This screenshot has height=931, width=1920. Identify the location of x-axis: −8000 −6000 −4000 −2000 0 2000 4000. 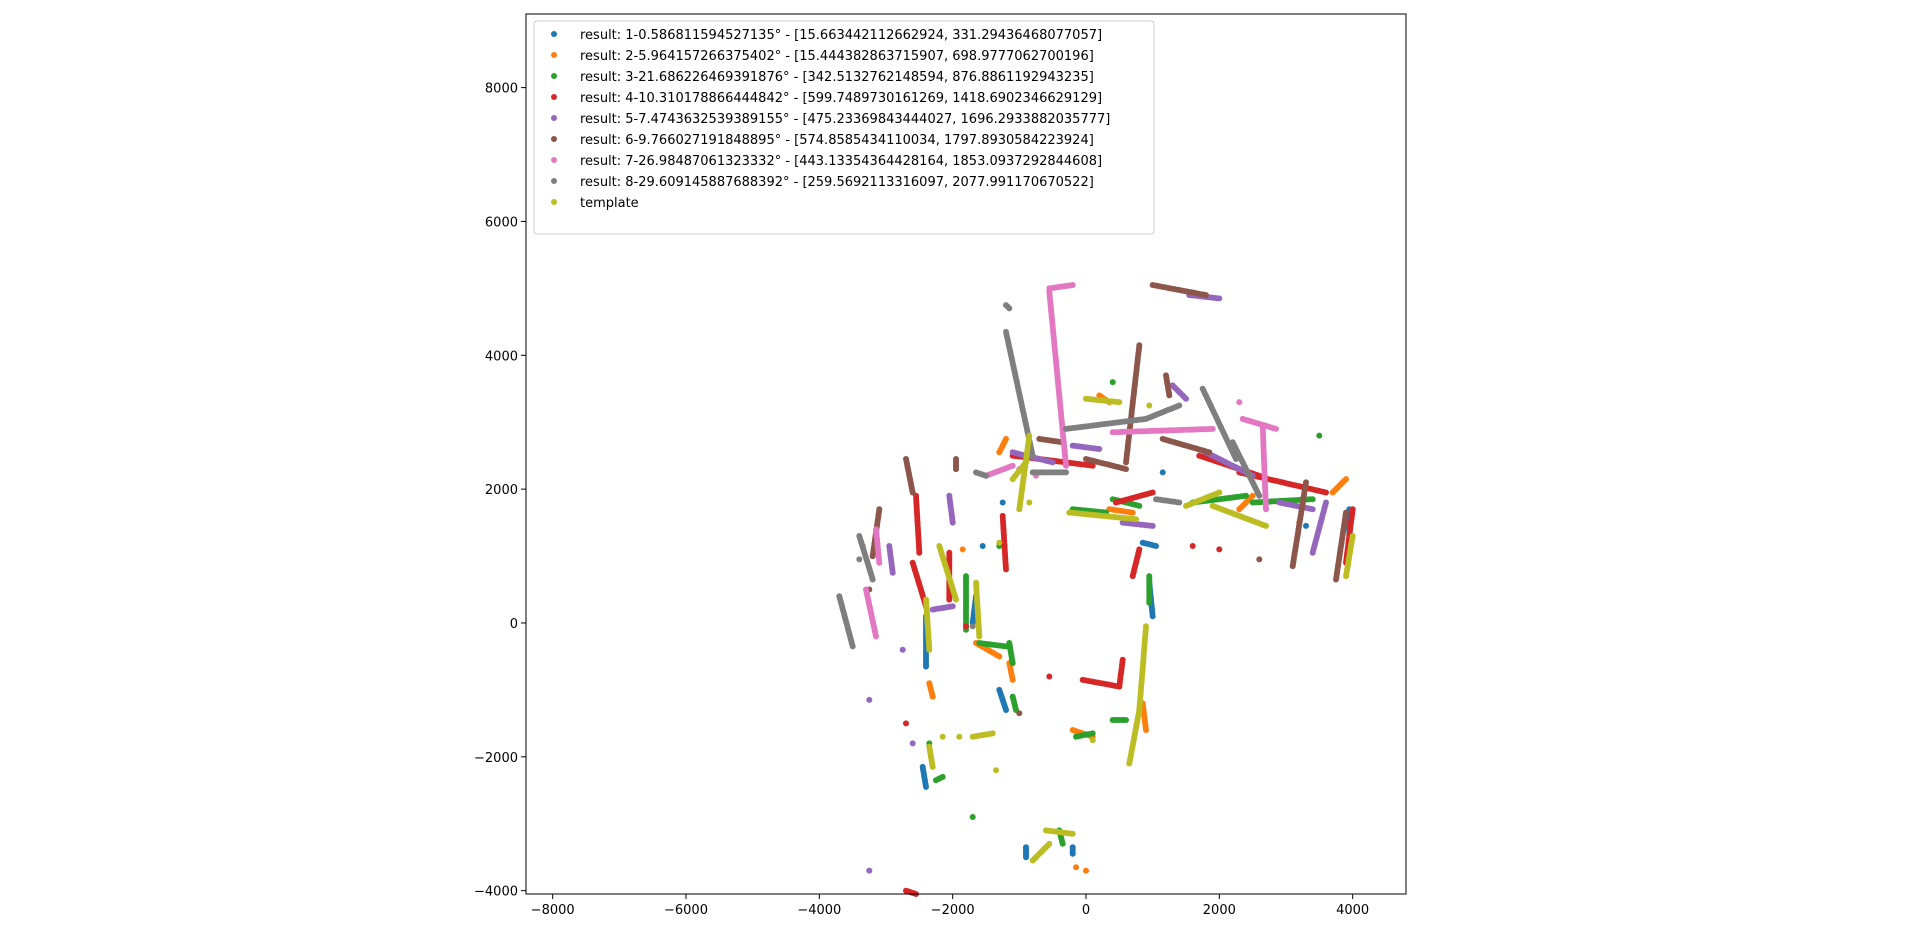
(950, 906).